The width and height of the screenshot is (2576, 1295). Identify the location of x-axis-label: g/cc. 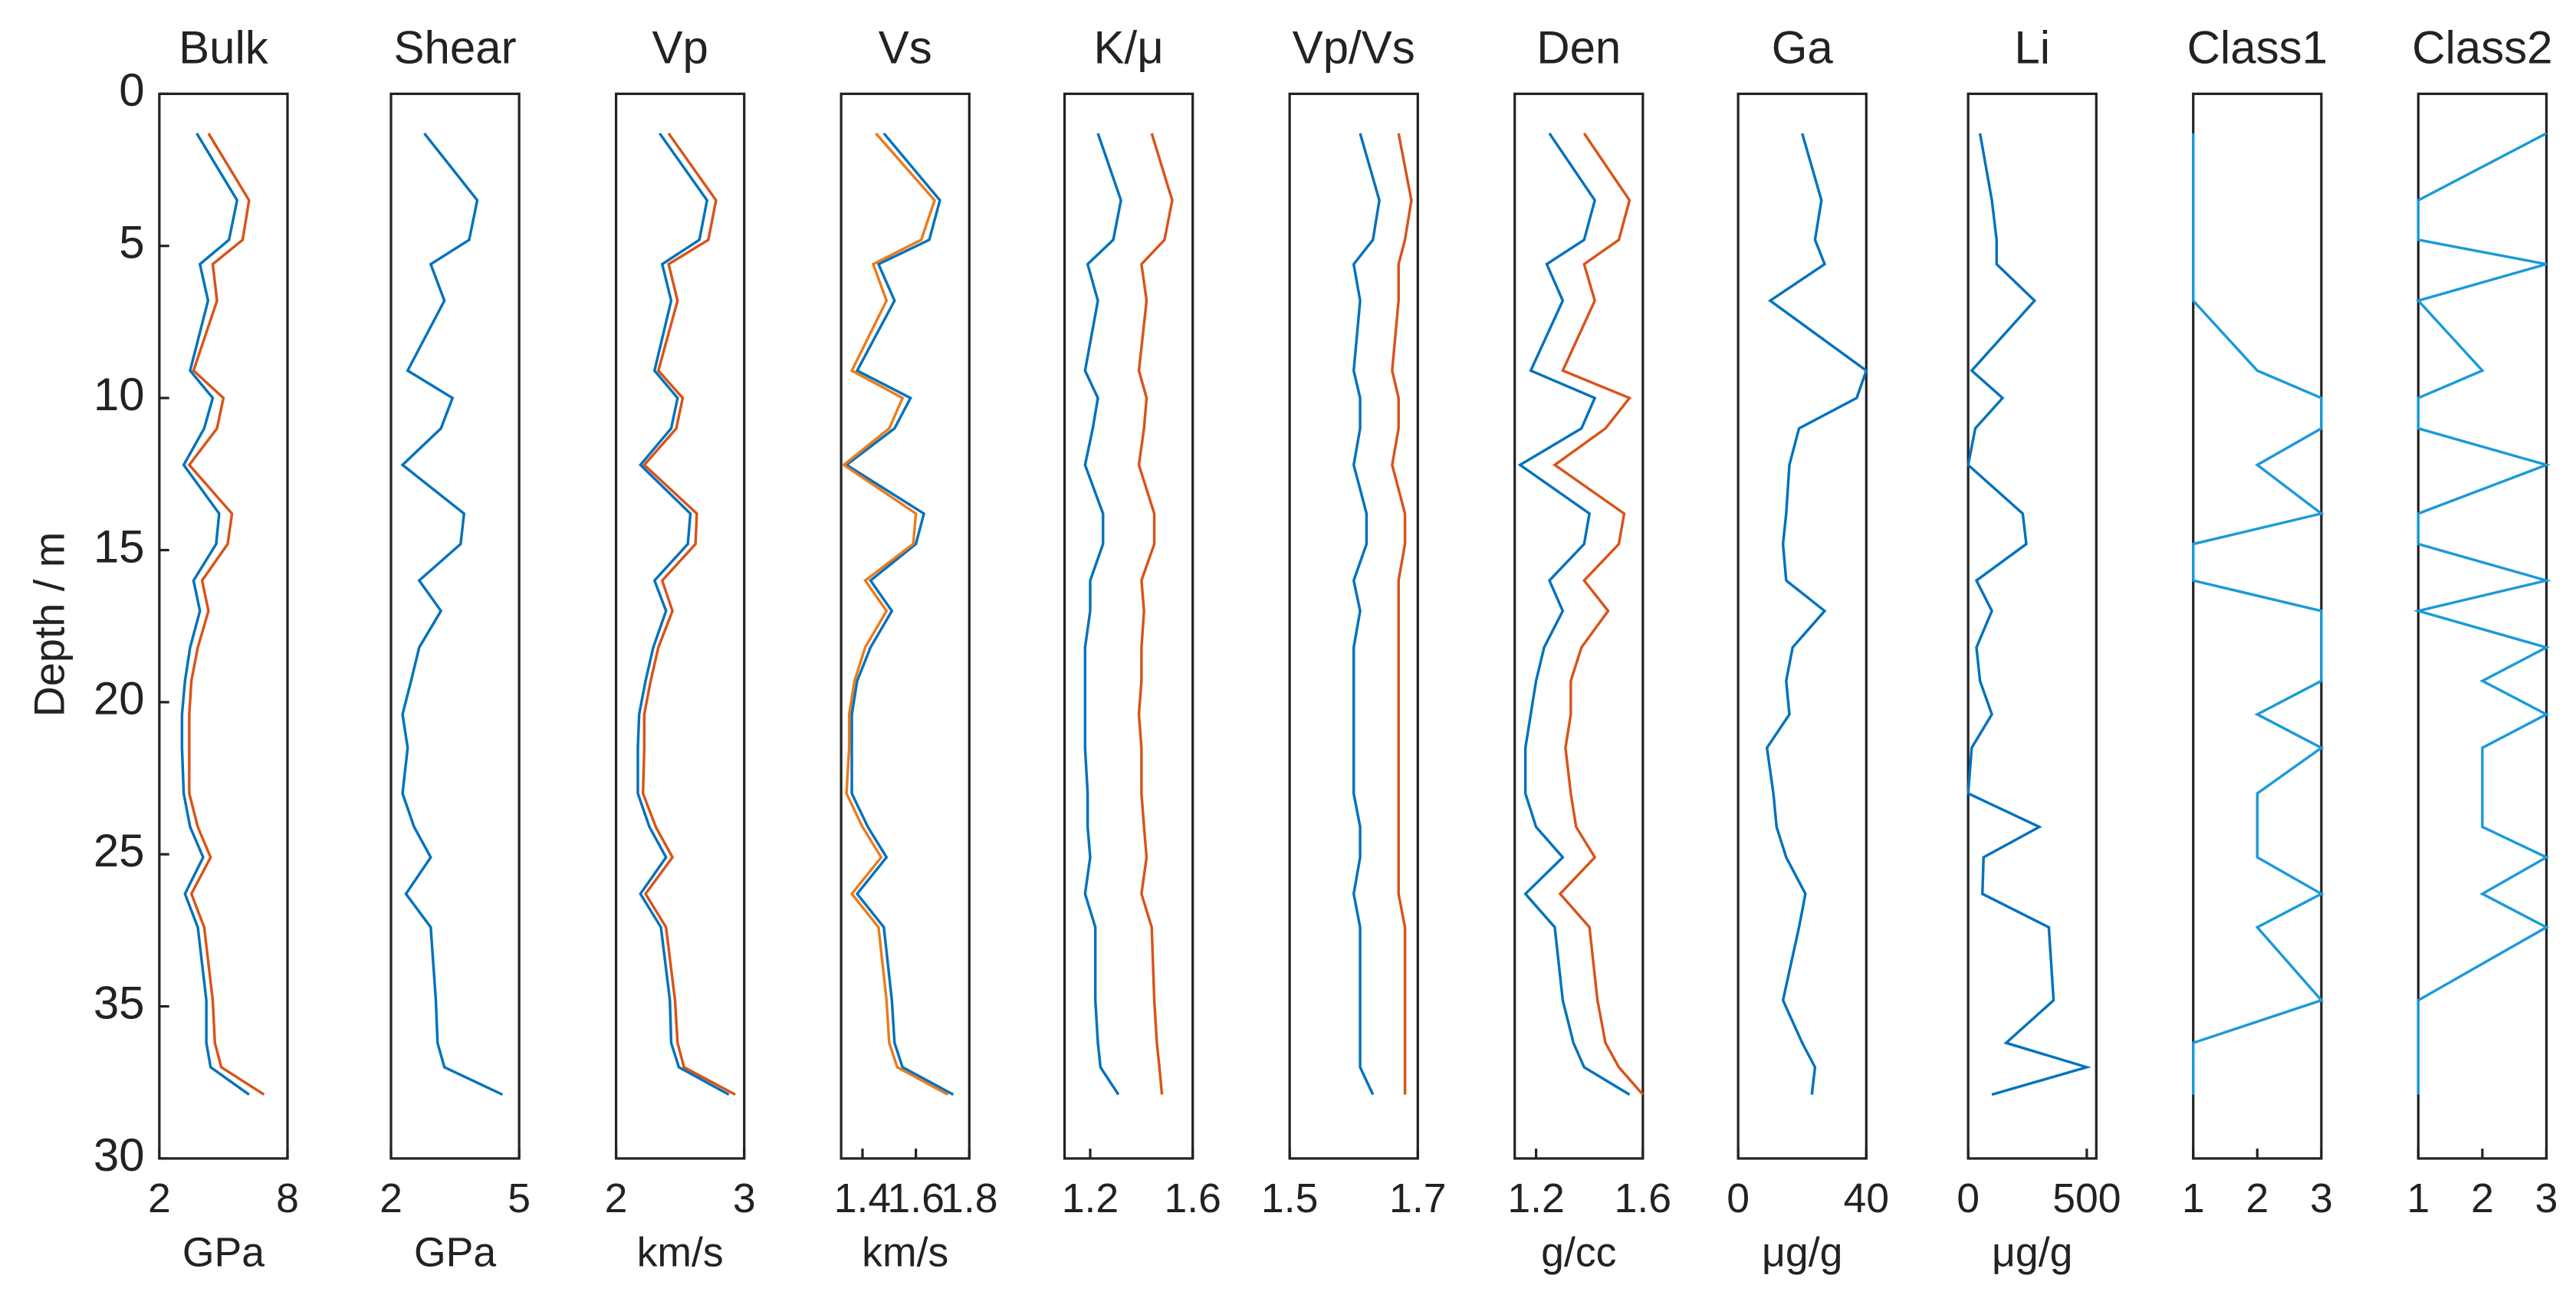
(1579, 1253).